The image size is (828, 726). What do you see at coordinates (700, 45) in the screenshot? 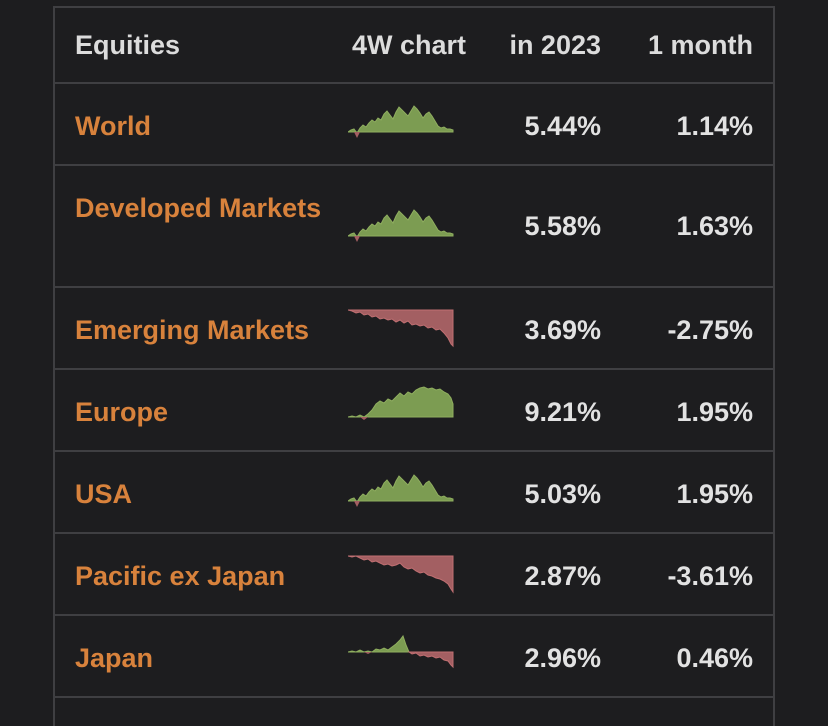
I see `header-1-month: 1 month` at bounding box center [700, 45].